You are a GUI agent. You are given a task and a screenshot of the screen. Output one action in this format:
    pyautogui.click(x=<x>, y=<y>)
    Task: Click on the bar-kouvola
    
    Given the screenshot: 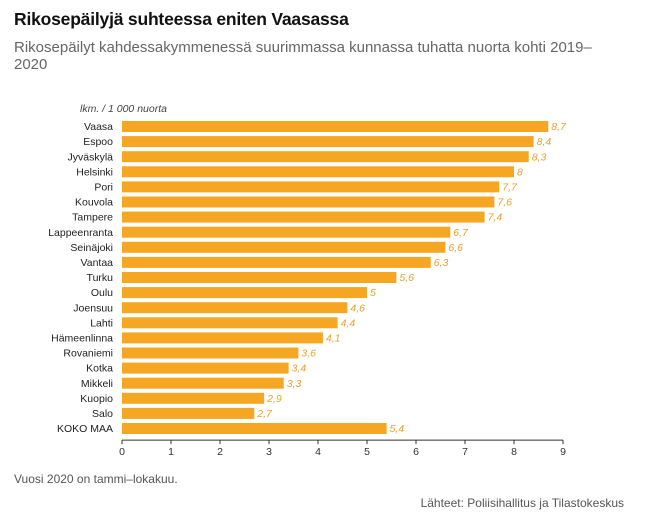 What is the action you would take?
    pyautogui.click(x=308, y=202)
    